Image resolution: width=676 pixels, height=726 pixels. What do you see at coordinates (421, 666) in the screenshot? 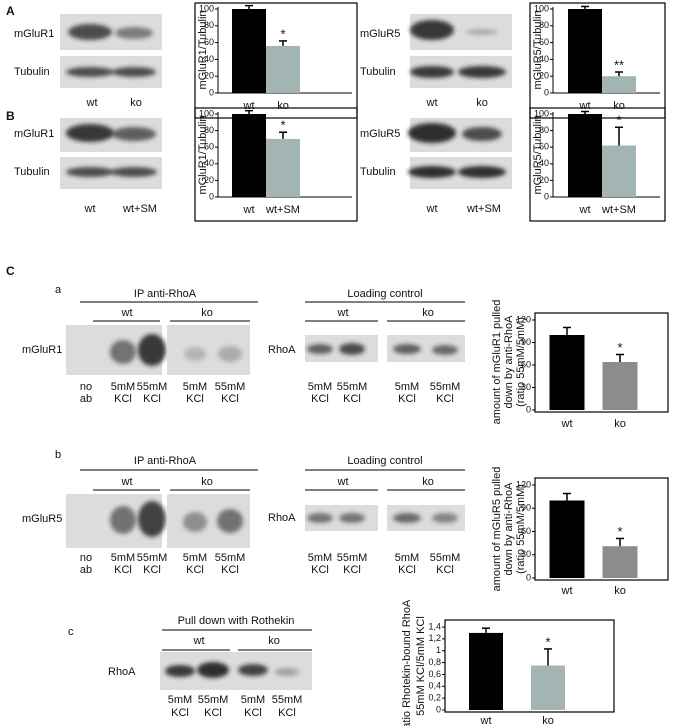
I see `y-axis-label: 55mM KCl/5mM KCl` at bounding box center [421, 666].